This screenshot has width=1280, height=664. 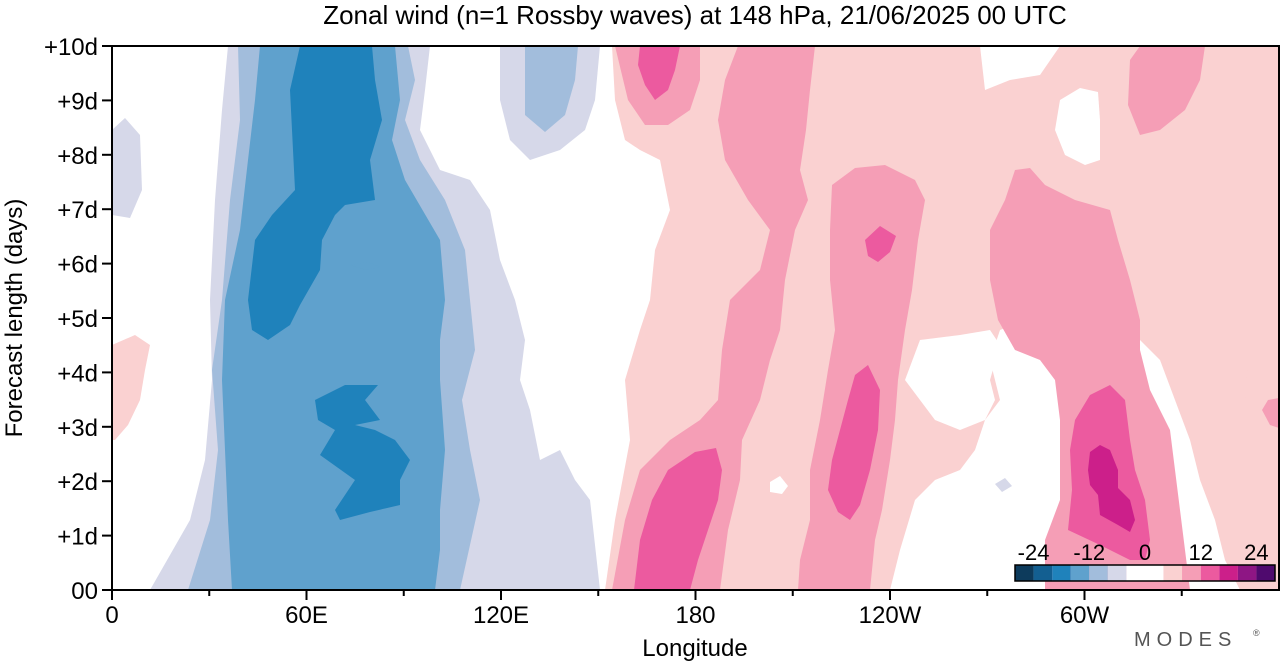 I want to click on y-axis: 00 +1d +2d +3d +4d +5d +6d +7d +8d +9d +10d, so click(x=78, y=319).